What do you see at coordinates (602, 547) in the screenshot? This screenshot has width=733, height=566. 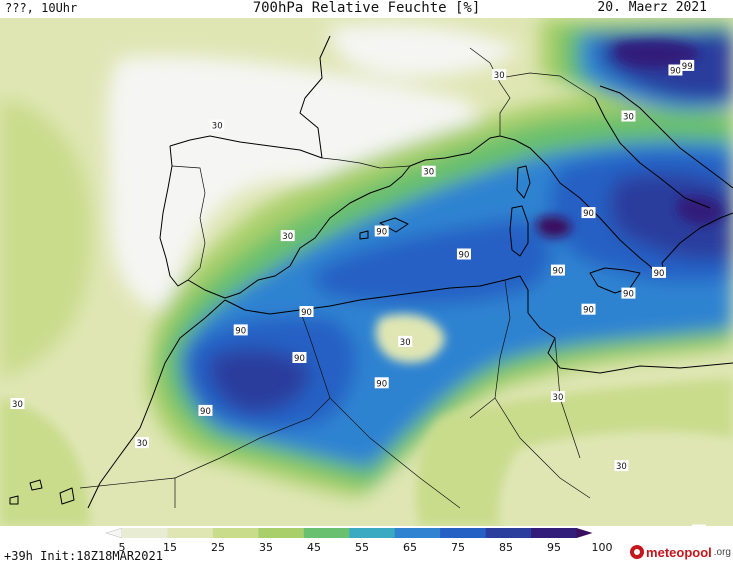 I see `colorbar-tick-label: 100` at bounding box center [602, 547].